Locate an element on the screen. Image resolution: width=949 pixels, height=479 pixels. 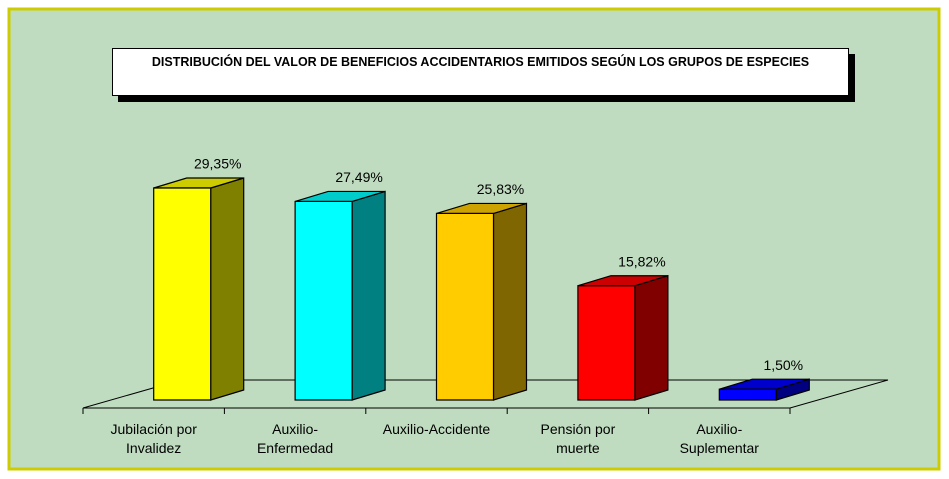
value-label: 29,35% is located at coordinates (217, 164).